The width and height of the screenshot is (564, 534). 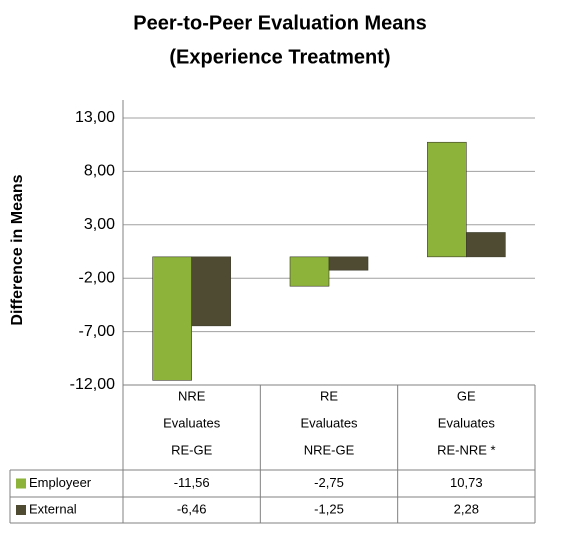 What do you see at coordinates (279, 57) in the screenshot?
I see `chart-title: (Experience Treatment)` at bounding box center [279, 57].